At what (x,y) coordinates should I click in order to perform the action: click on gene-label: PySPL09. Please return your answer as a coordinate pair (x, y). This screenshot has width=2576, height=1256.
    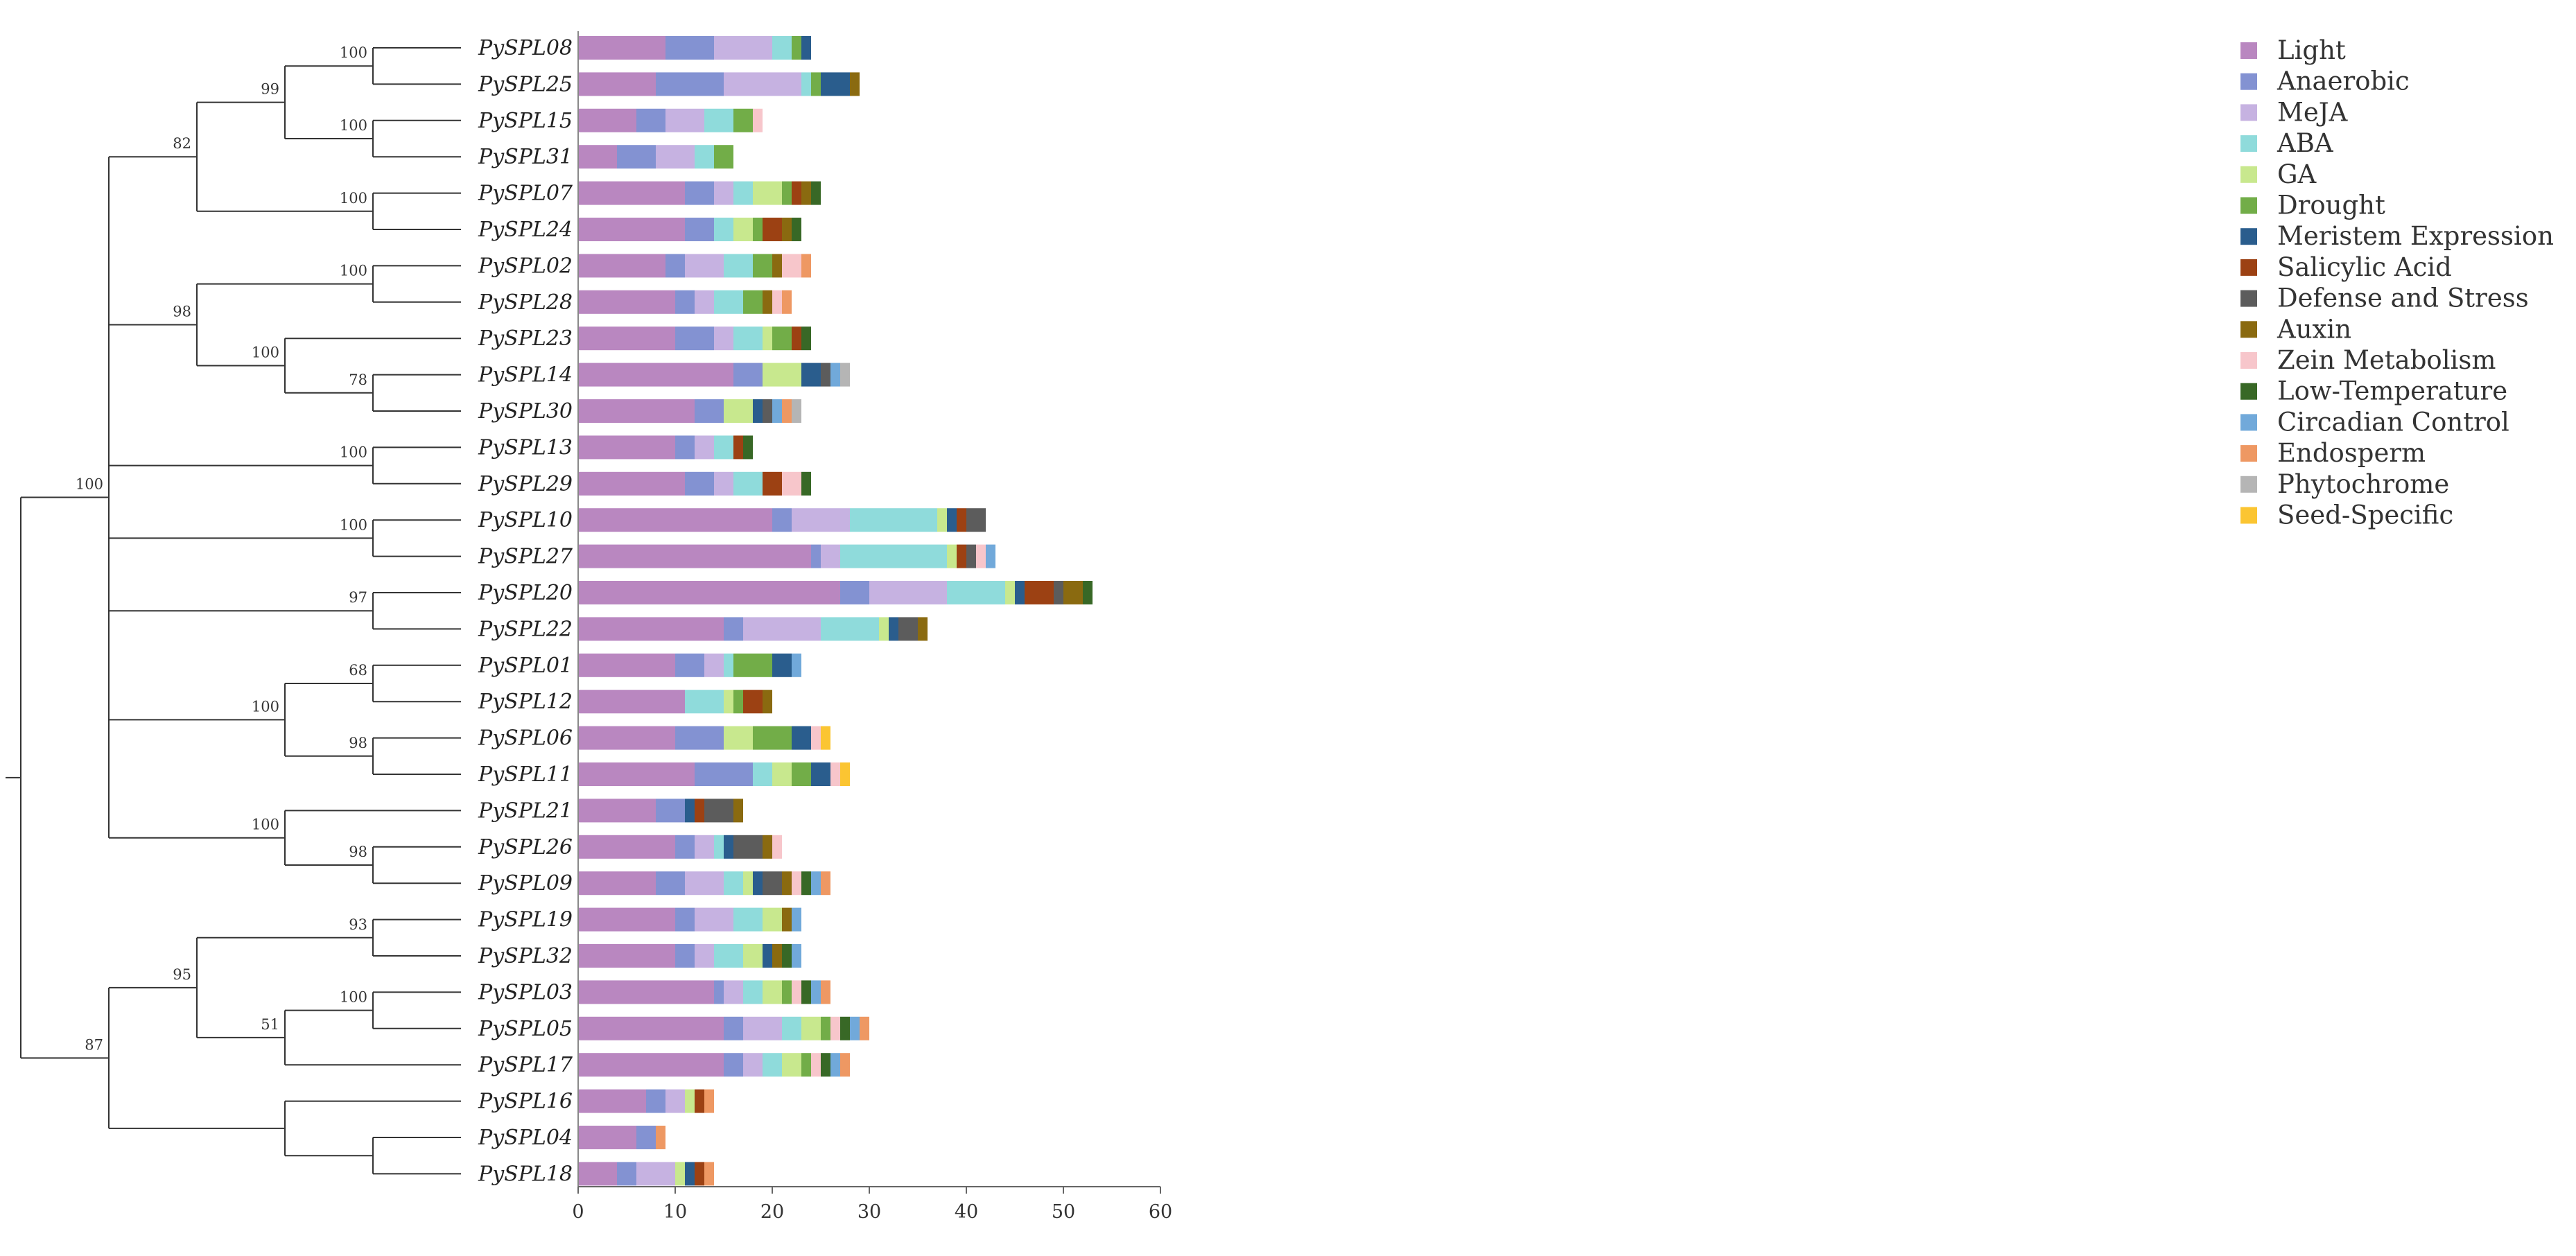
    Looking at the image, I should click on (525, 883).